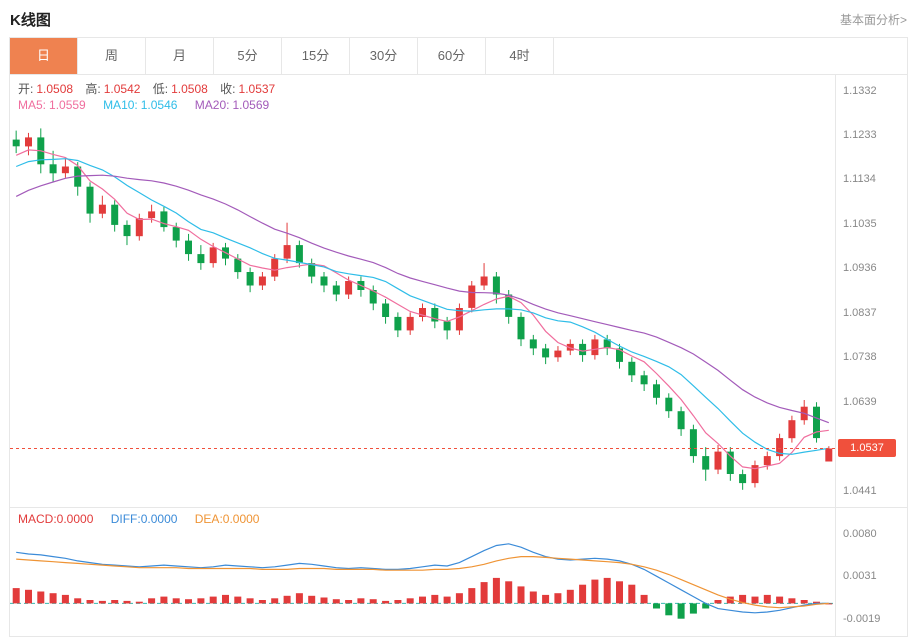 The height and width of the screenshot is (644, 917). What do you see at coordinates (112, 56) in the screenshot?
I see `tab-period-2: 周` at bounding box center [112, 56].